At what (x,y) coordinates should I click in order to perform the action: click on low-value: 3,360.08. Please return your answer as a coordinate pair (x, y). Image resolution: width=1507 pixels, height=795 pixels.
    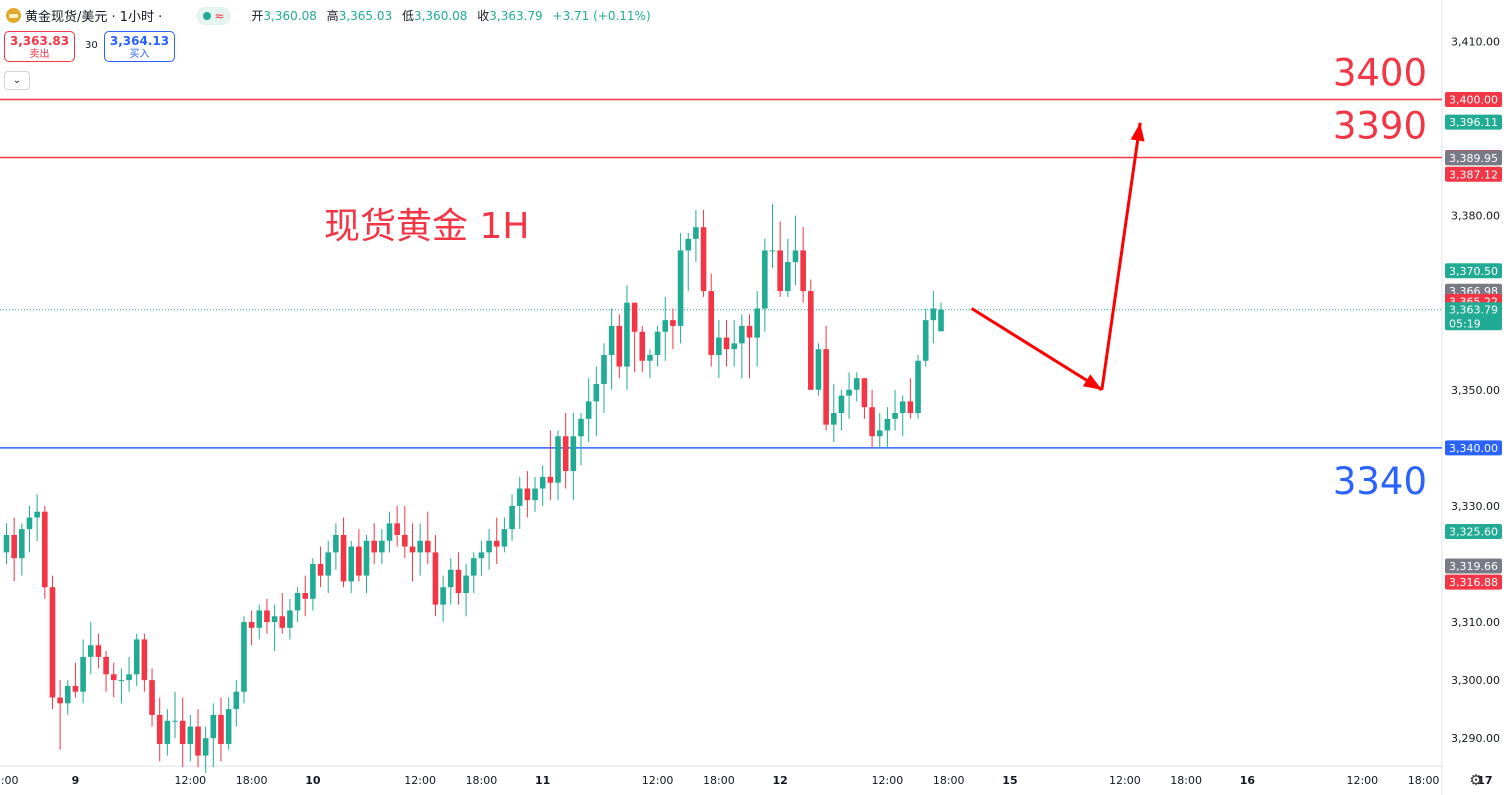
    Looking at the image, I should click on (440, 16).